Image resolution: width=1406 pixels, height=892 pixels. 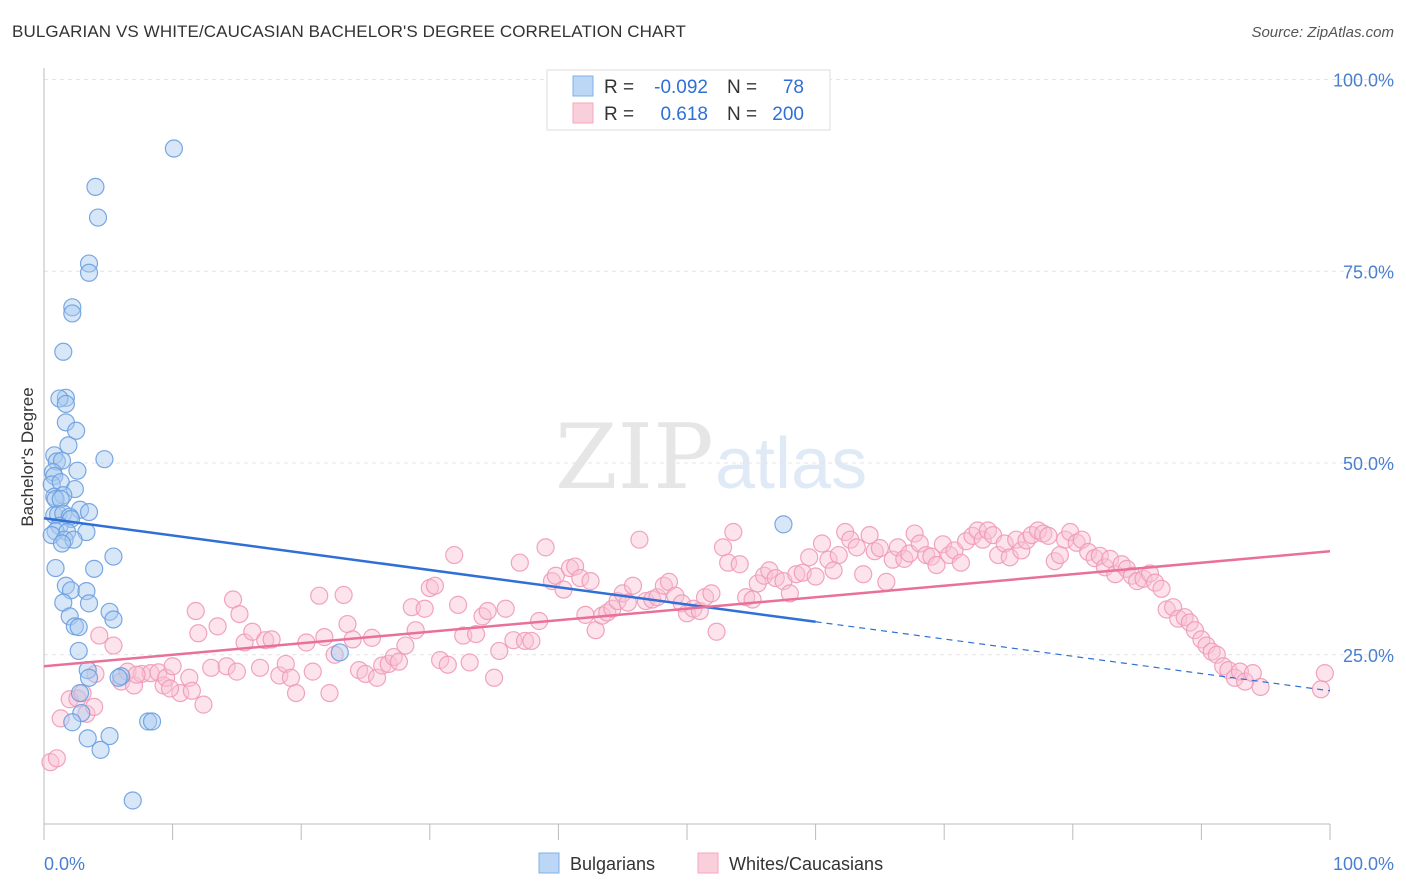 I want to click on watermark: ZIP atlas, so click(x=711, y=457).